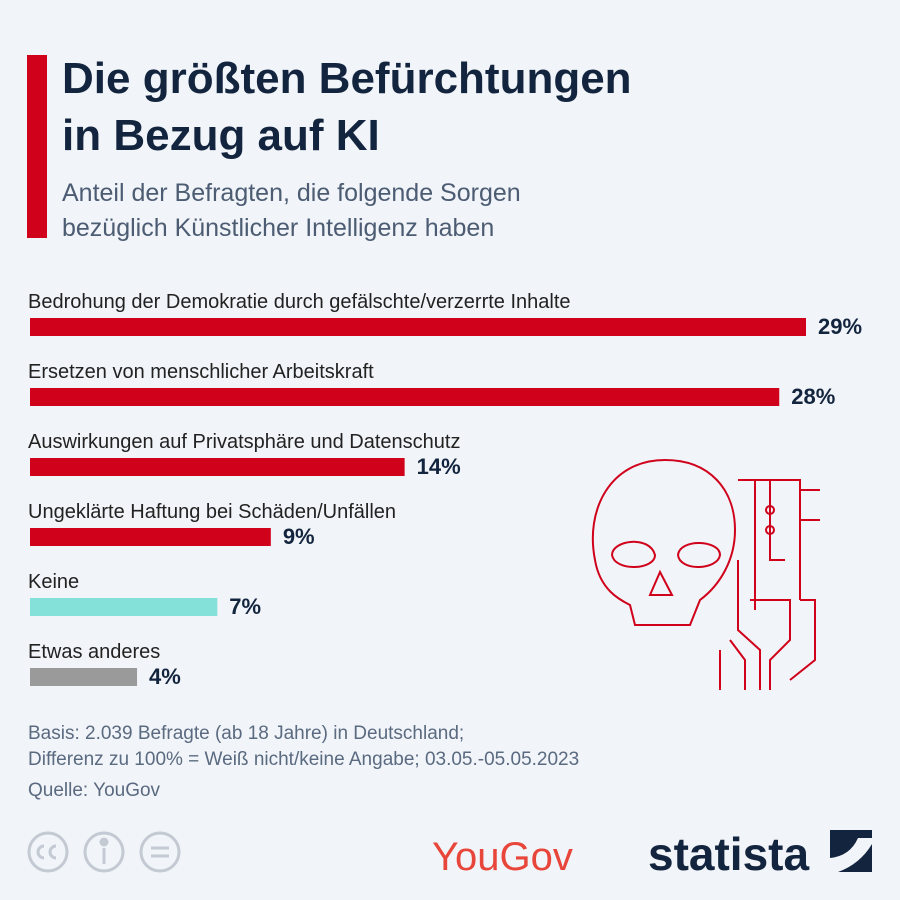 The image size is (900, 900). Describe the element at coordinates (94, 790) in the screenshot. I see `source: Quelle: YouGov` at that location.